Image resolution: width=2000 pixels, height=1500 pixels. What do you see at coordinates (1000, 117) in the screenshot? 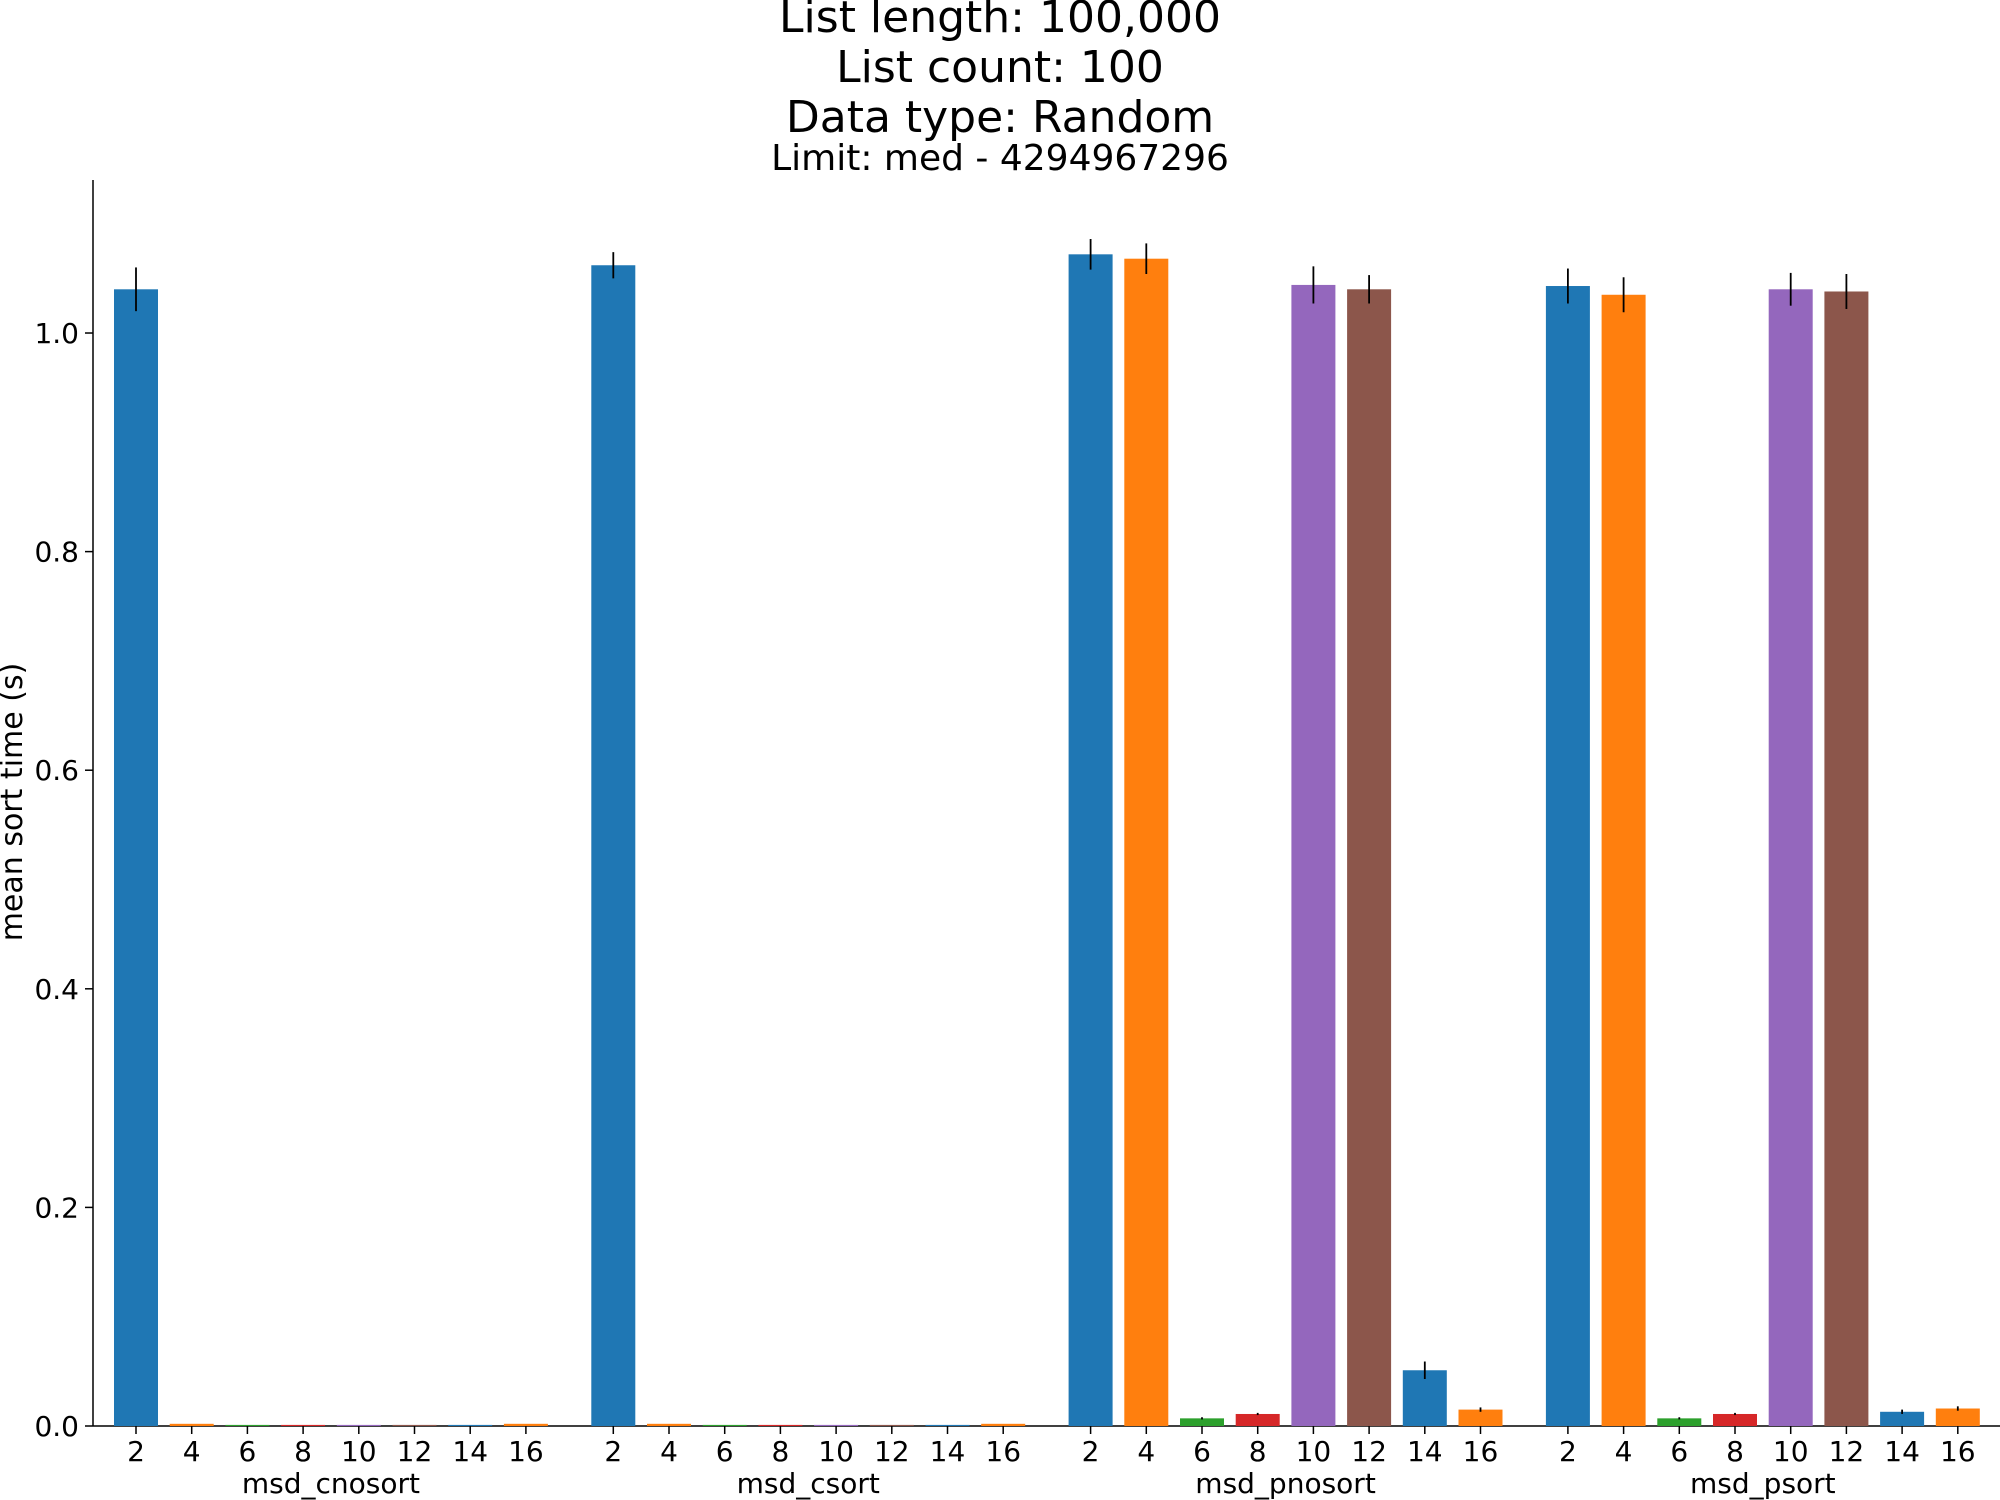
I see `chart-title-line-3: Data type: Random` at bounding box center [1000, 117].